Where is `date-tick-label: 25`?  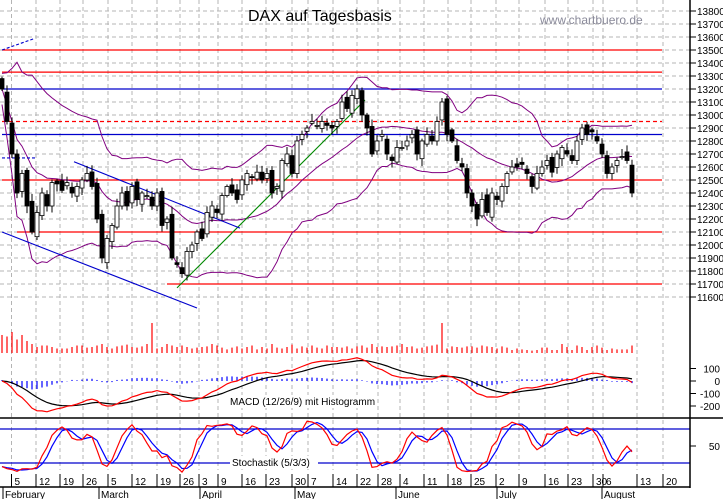 date-tick-label: 25 is located at coordinates (480, 482).